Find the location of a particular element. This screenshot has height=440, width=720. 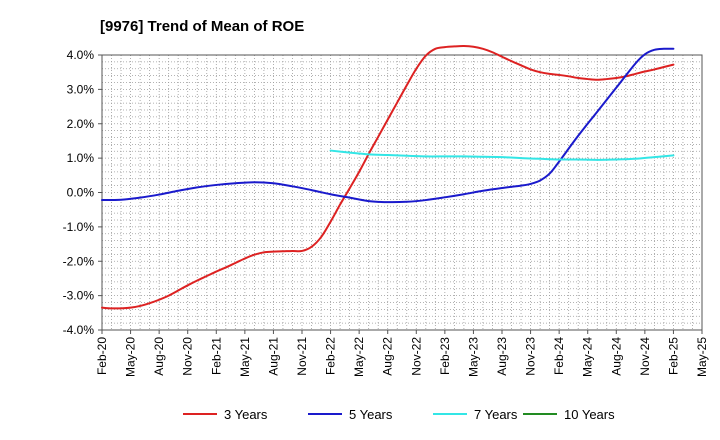

legend: 3 Years 5 Years 7 Years 10 Years is located at coordinates (399, 414).